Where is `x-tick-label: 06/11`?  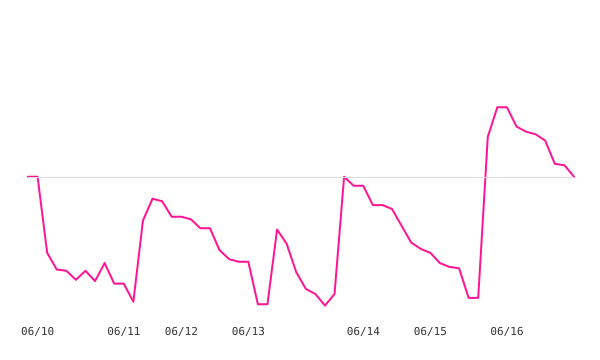
x-tick-label: 06/11 is located at coordinates (123, 331).